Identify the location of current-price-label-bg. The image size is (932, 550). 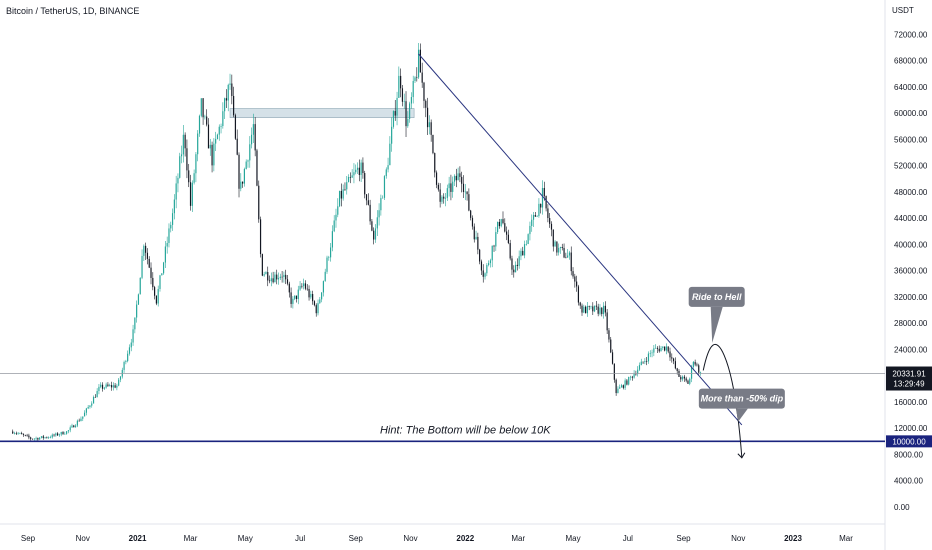
(909, 378).